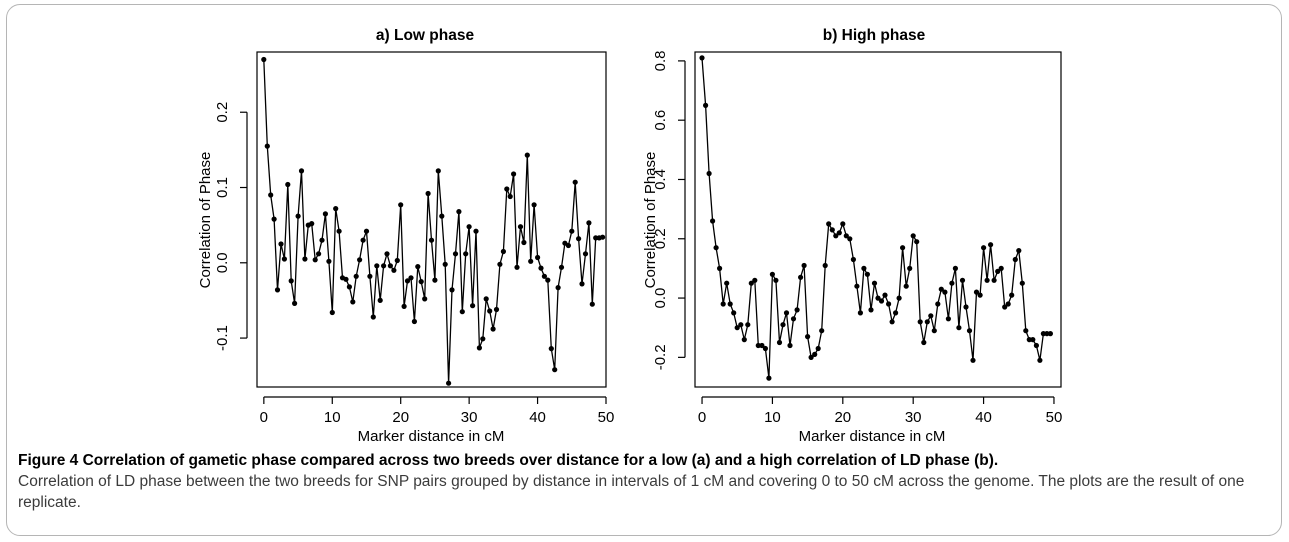 This screenshot has width=1289, height=542. What do you see at coordinates (874, 35) in the screenshot?
I see `chart-title: b) High phase` at bounding box center [874, 35].